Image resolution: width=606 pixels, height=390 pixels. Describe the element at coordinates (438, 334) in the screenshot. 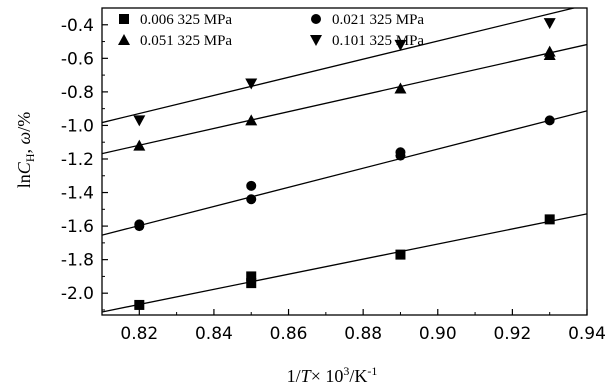

I see `x-tick-label: 0.90` at that location.